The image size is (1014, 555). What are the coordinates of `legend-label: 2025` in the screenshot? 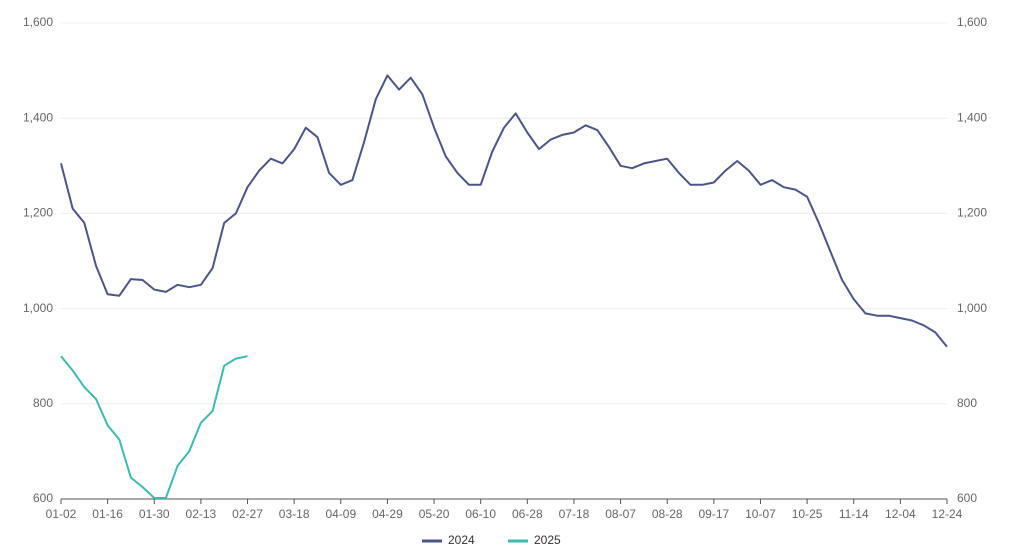 It's located at (547, 540).